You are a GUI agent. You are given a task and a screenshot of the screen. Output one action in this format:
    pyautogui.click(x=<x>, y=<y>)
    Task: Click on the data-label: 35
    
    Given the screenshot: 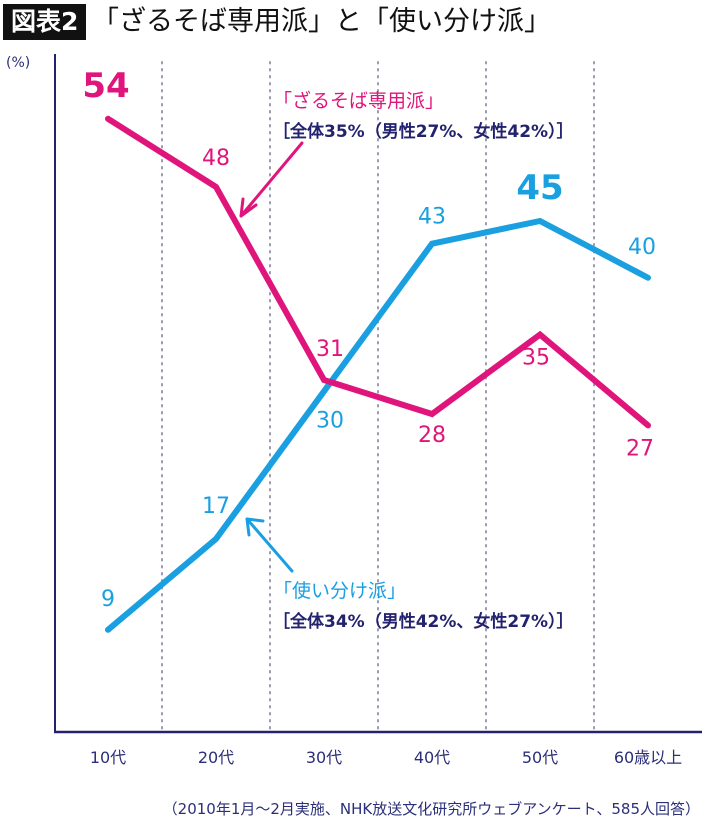 What is the action you would take?
    pyautogui.click(x=536, y=358)
    